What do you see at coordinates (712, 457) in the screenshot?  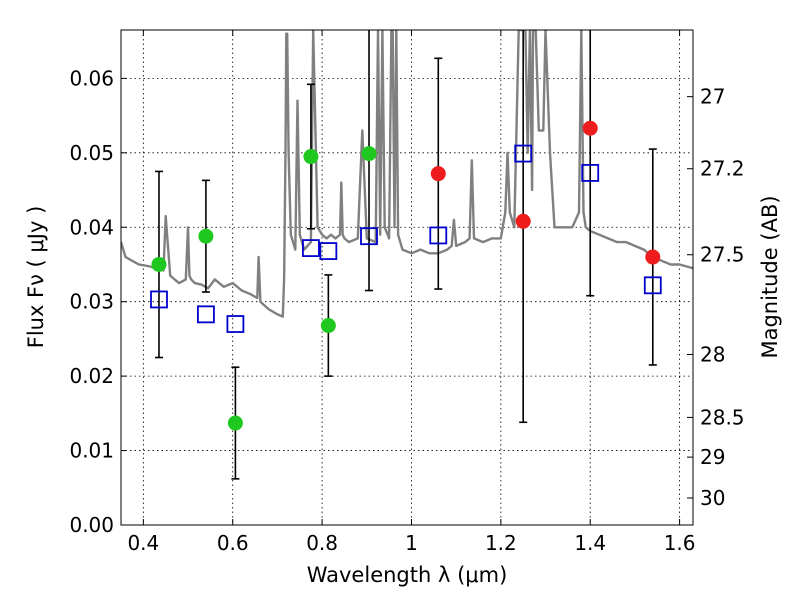 I see `mag-tick-label: 29` at bounding box center [712, 457].